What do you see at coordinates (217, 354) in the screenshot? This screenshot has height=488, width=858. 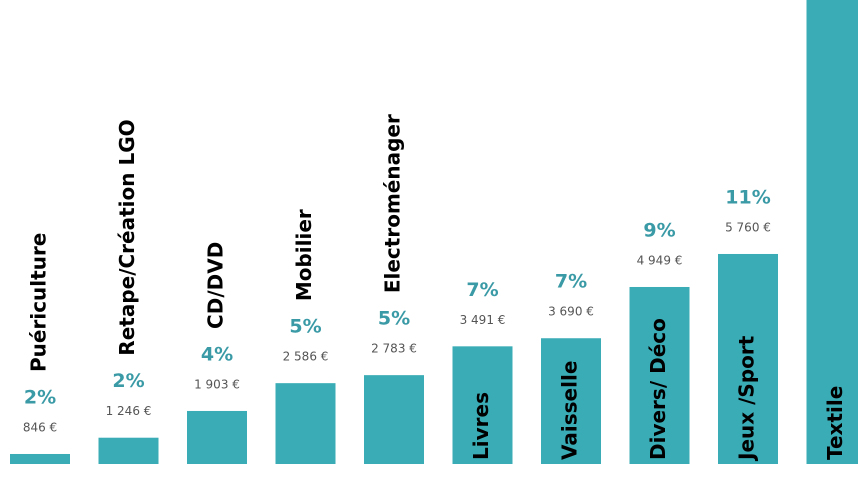 I see `percent-label: 4%` at bounding box center [217, 354].